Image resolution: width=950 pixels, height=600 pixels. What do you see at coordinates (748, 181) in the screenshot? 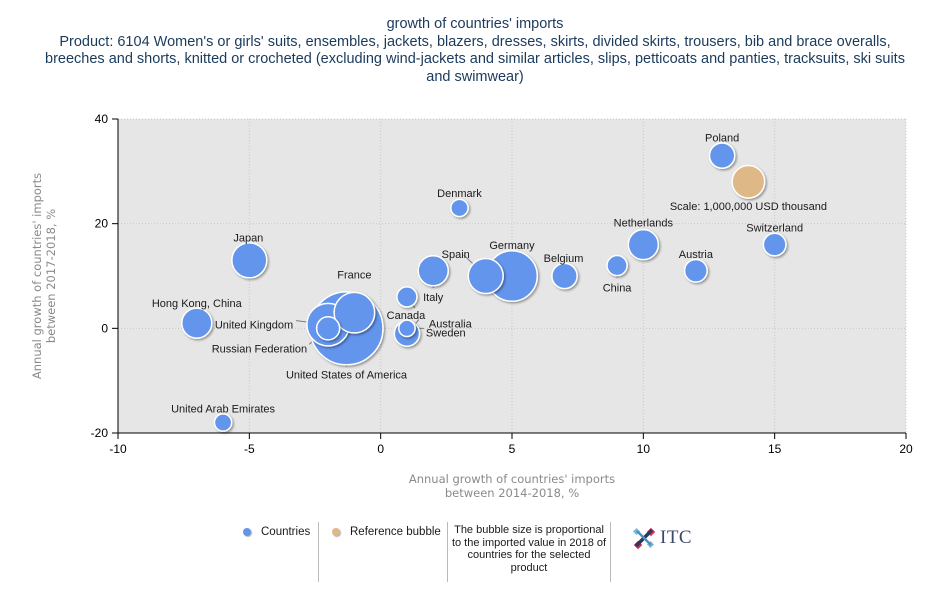
I see `reference-bubble` at bounding box center [748, 181].